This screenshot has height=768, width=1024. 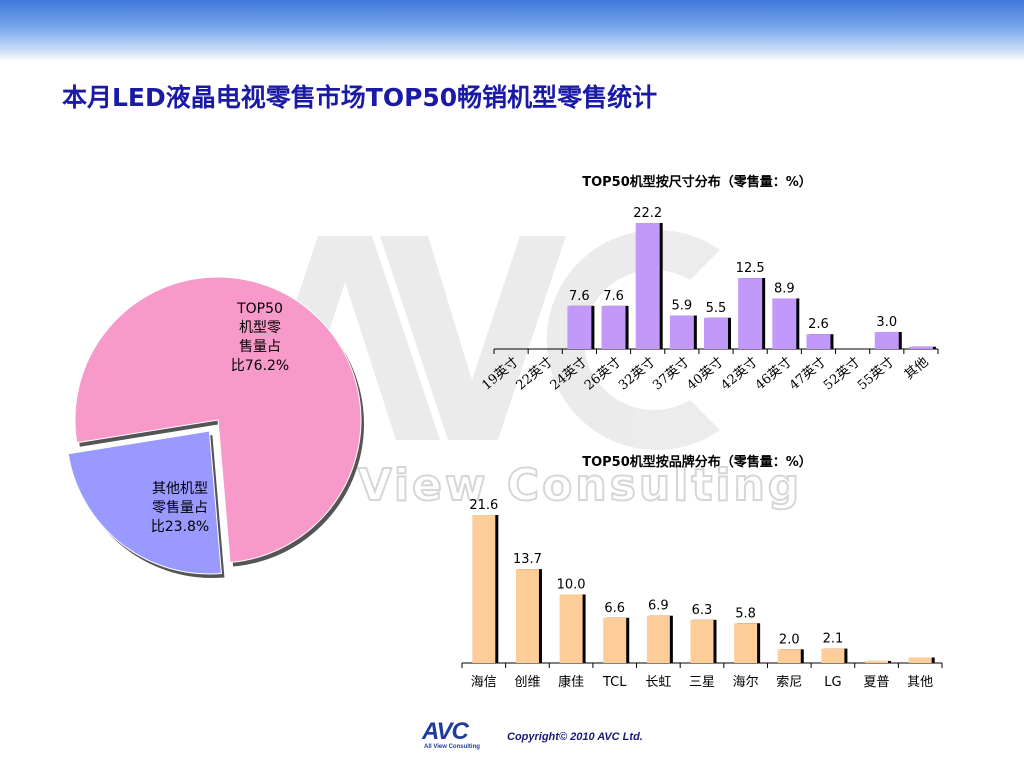 I want to click on data-label: 8.9, so click(x=784, y=288).